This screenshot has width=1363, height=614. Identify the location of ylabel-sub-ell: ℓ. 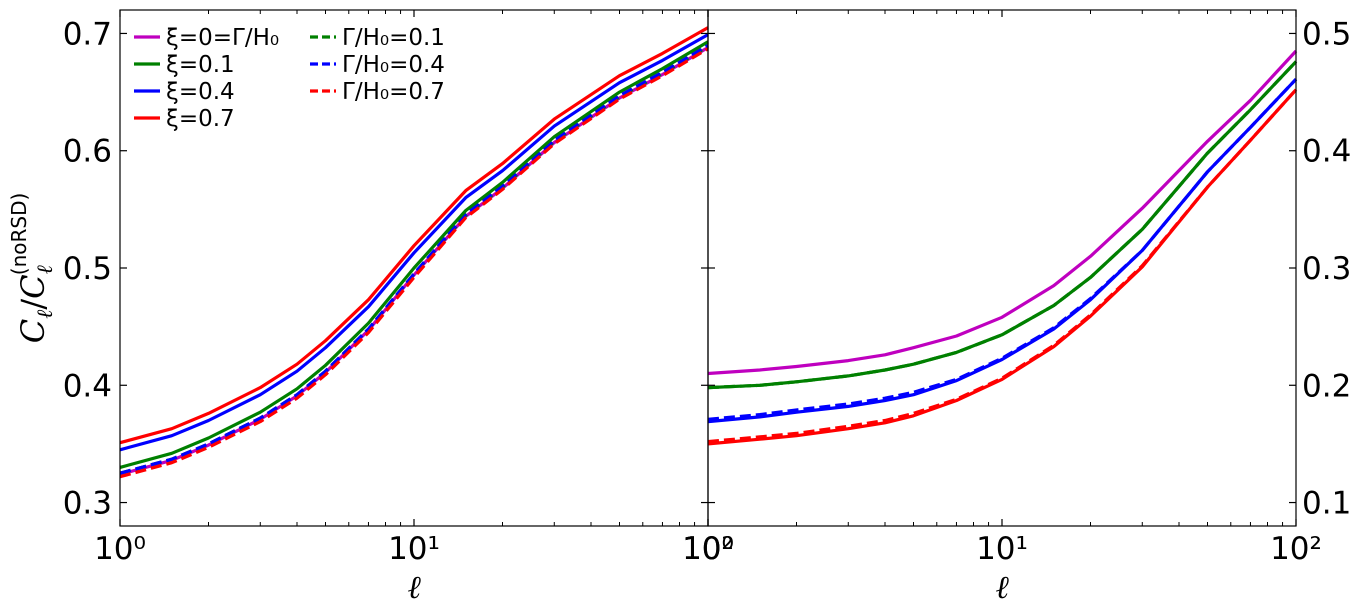
(45, 314).